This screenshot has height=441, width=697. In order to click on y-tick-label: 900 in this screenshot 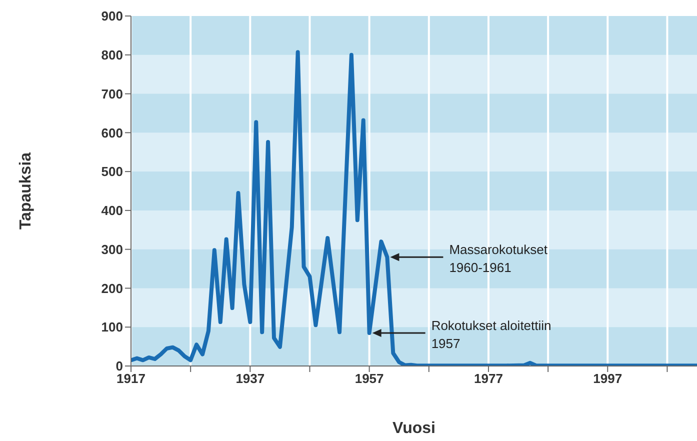, I will do `click(112, 16)`.